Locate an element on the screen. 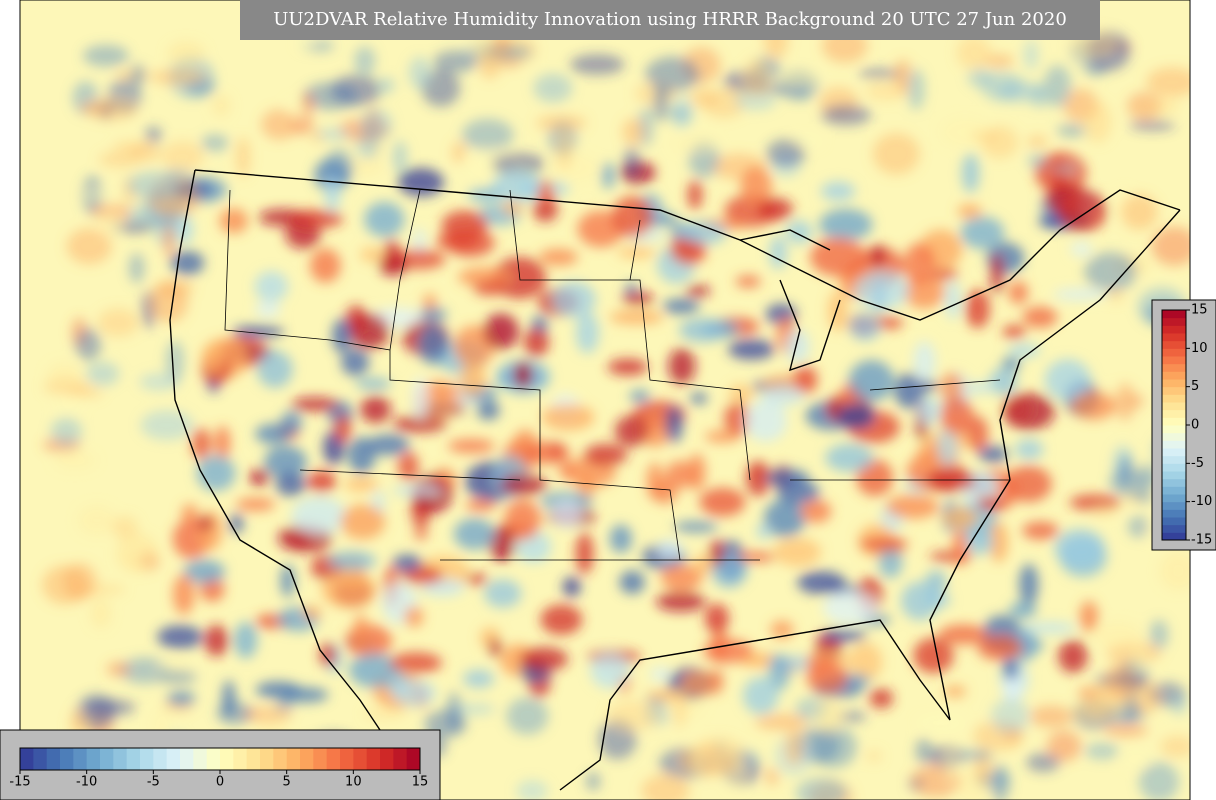  great-lakes is located at coordinates (790, 300).